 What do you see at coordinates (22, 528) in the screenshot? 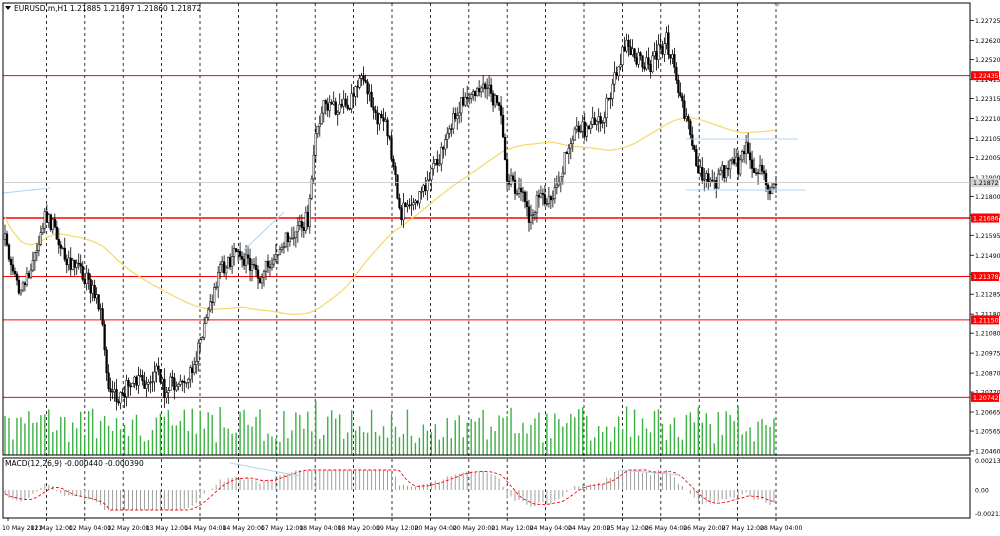
I see `time-tick-label: 10 May 2021` at bounding box center [22, 528].